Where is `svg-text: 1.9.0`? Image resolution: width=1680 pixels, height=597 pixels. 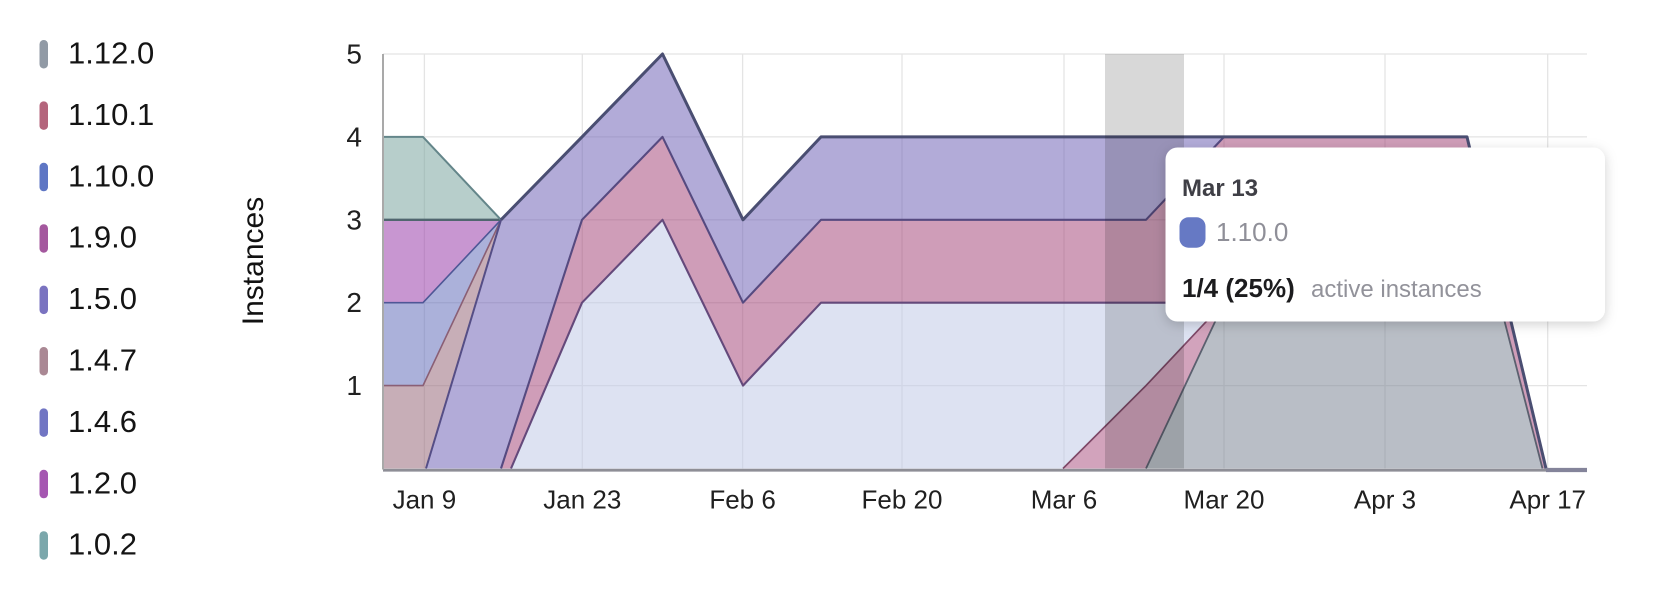 svg-text: 1.9.0 is located at coordinates (102, 237).